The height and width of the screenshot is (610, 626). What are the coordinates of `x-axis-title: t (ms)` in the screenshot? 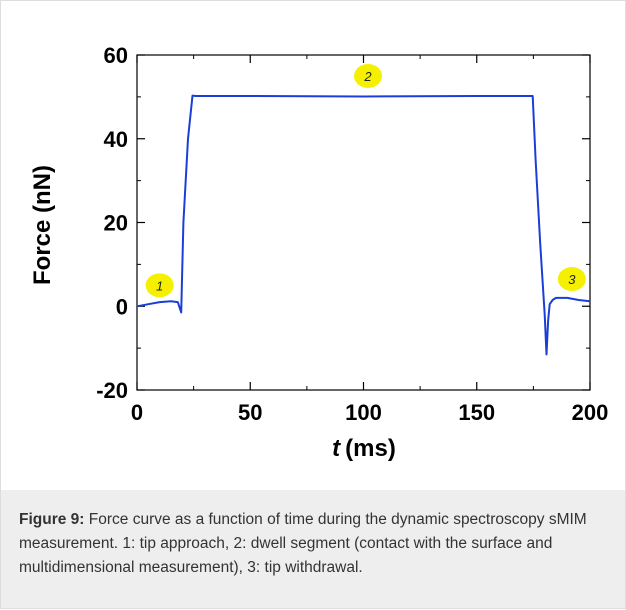 It's located at (364, 448).